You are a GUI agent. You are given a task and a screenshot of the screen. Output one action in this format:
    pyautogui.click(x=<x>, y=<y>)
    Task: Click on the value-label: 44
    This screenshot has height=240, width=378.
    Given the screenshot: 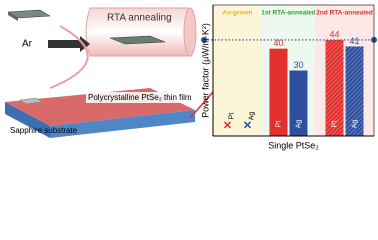 What is the action you would take?
    pyautogui.click(x=334, y=34)
    